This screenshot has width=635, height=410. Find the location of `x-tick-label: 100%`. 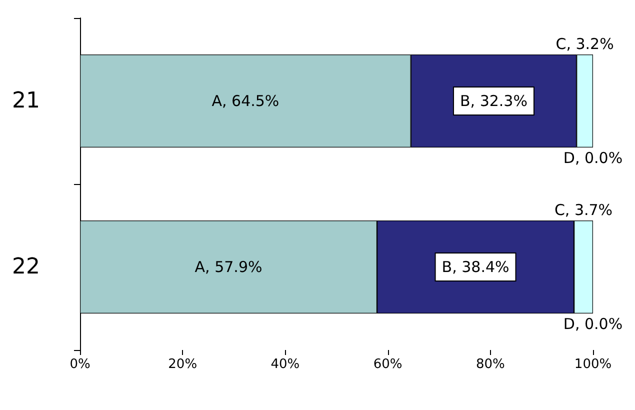

x-tick-label: 100% is located at coordinates (593, 364).